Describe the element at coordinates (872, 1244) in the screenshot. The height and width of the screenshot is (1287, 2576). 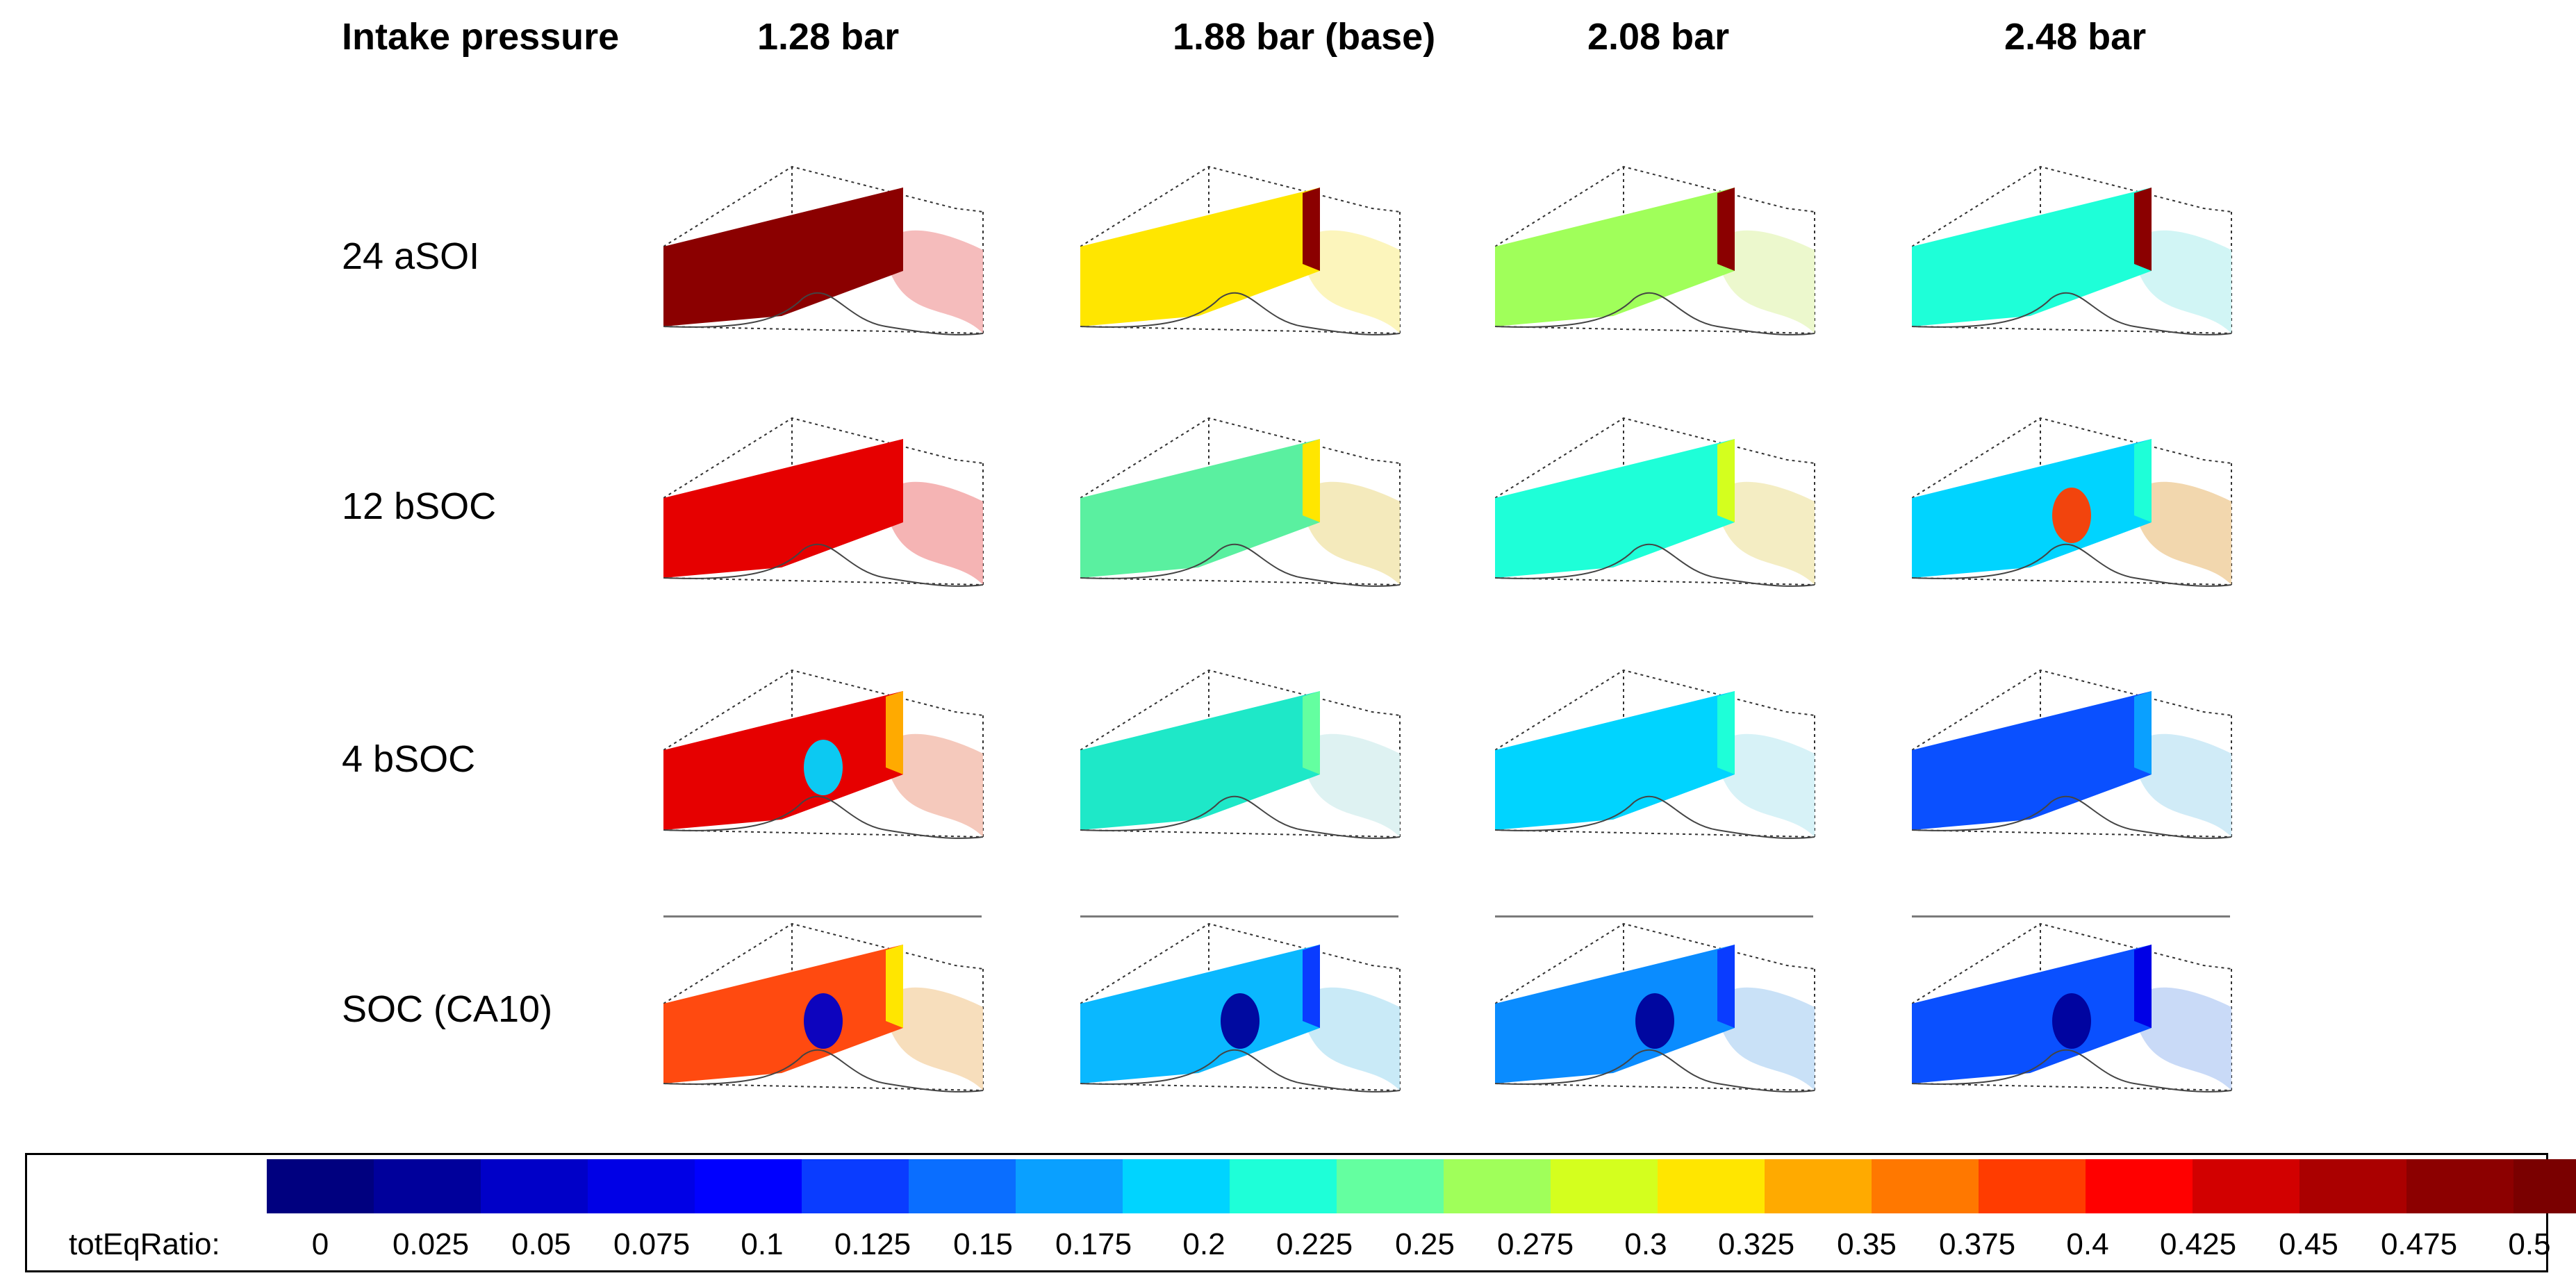
I see `colorbar-tick-label: 0.125` at that location.